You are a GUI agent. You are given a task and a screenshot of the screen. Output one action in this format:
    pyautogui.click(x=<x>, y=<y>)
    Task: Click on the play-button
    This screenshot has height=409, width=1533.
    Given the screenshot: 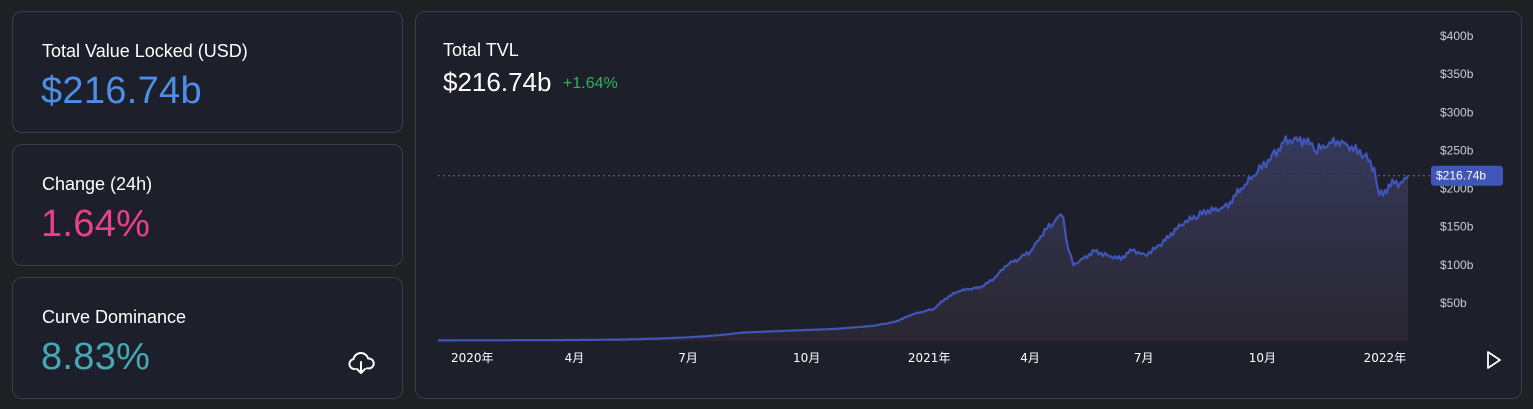 What is the action you would take?
    pyautogui.click(x=1494, y=360)
    